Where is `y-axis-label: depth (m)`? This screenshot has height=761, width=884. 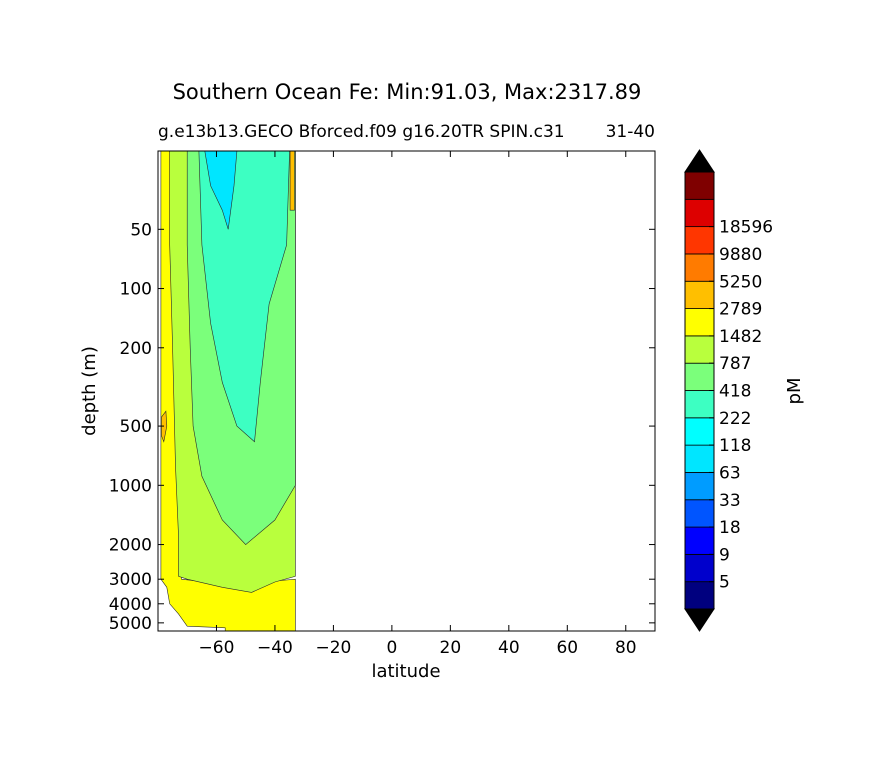 y-axis-label: depth (m) is located at coordinates (89, 391).